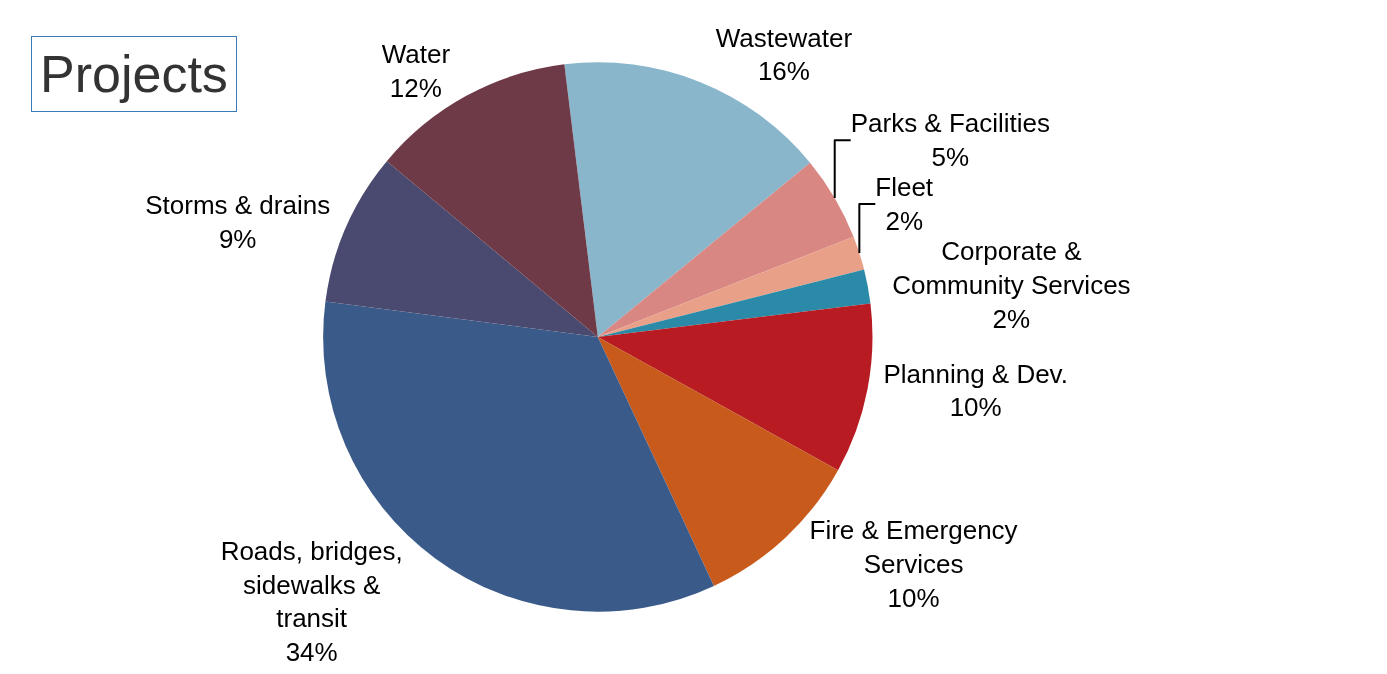  Describe the element at coordinates (783, 71) in the screenshot. I see `data-label: 16%` at that location.